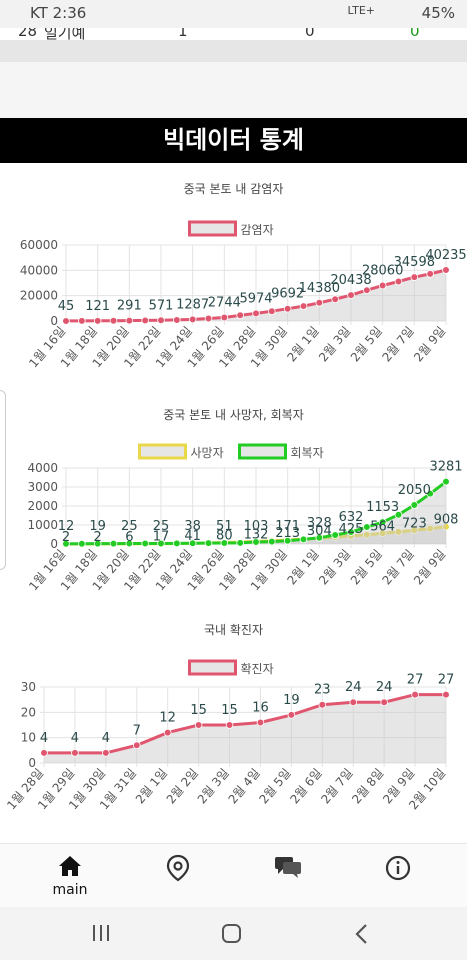 The height and width of the screenshot is (960, 467). What do you see at coordinates (260, 707) in the screenshot?
I see `data-label: 16` at bounding box center [260, 707].